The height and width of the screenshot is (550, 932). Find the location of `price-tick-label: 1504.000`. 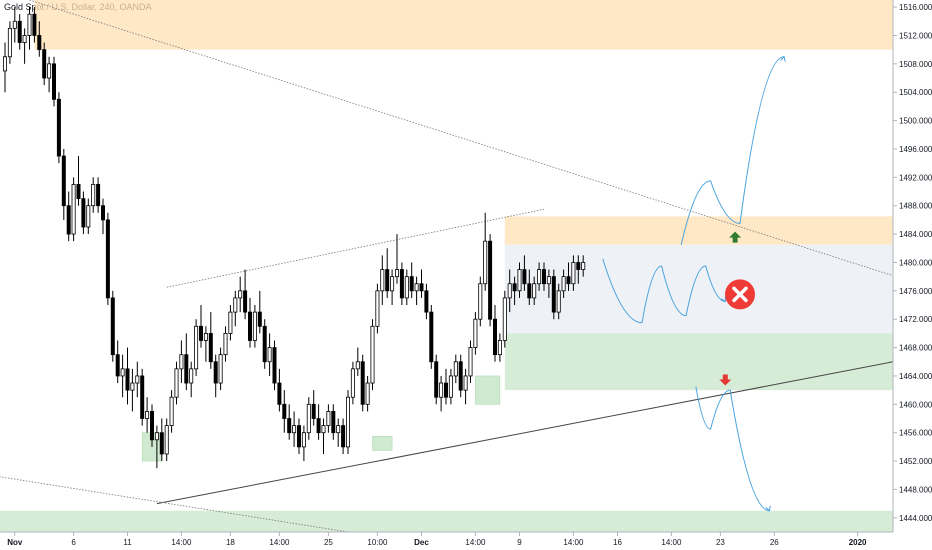

price-tick-label: 1504.000 is located at coordinates (915, 92).